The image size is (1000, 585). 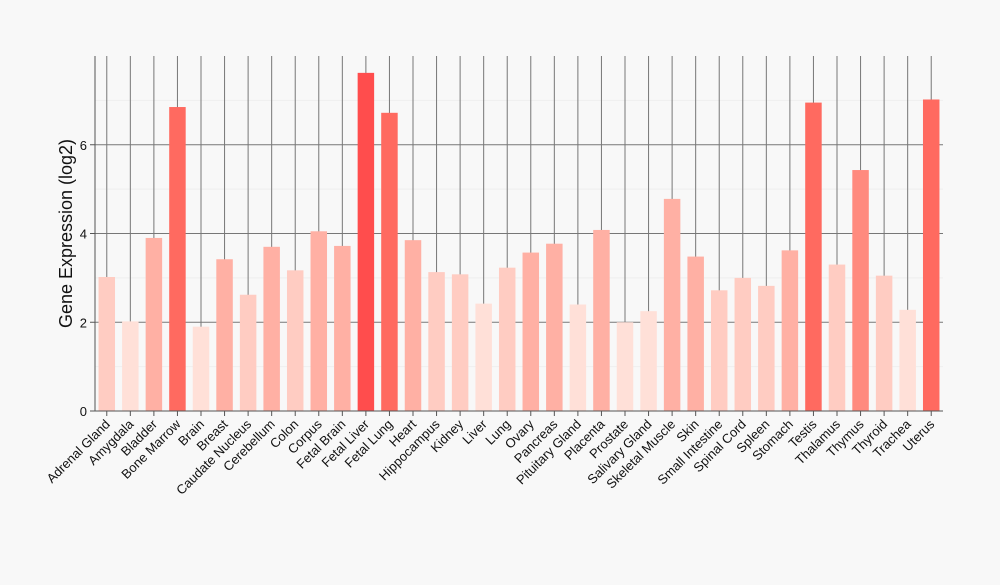 I want to click on y-tick-label: 2, so click(x=83, y=322).